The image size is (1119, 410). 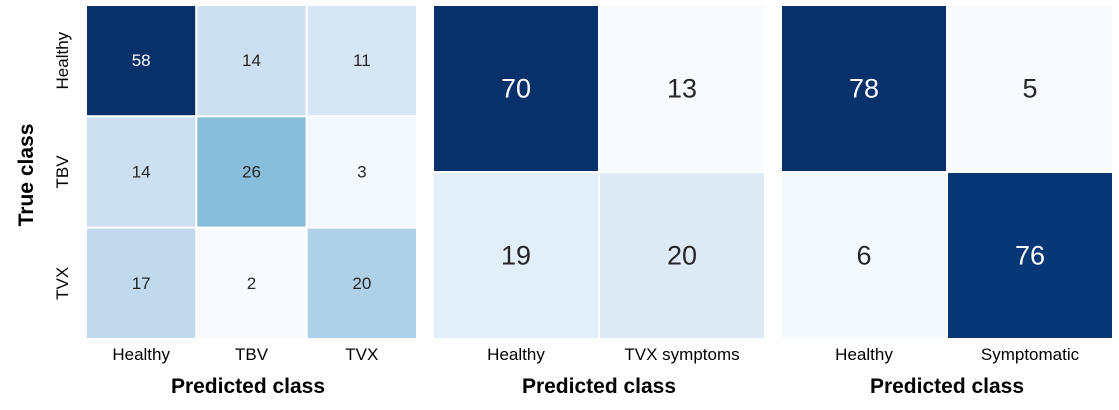 I want to click on cell-value-r2-c3: 3, so click(x=361, y=172).